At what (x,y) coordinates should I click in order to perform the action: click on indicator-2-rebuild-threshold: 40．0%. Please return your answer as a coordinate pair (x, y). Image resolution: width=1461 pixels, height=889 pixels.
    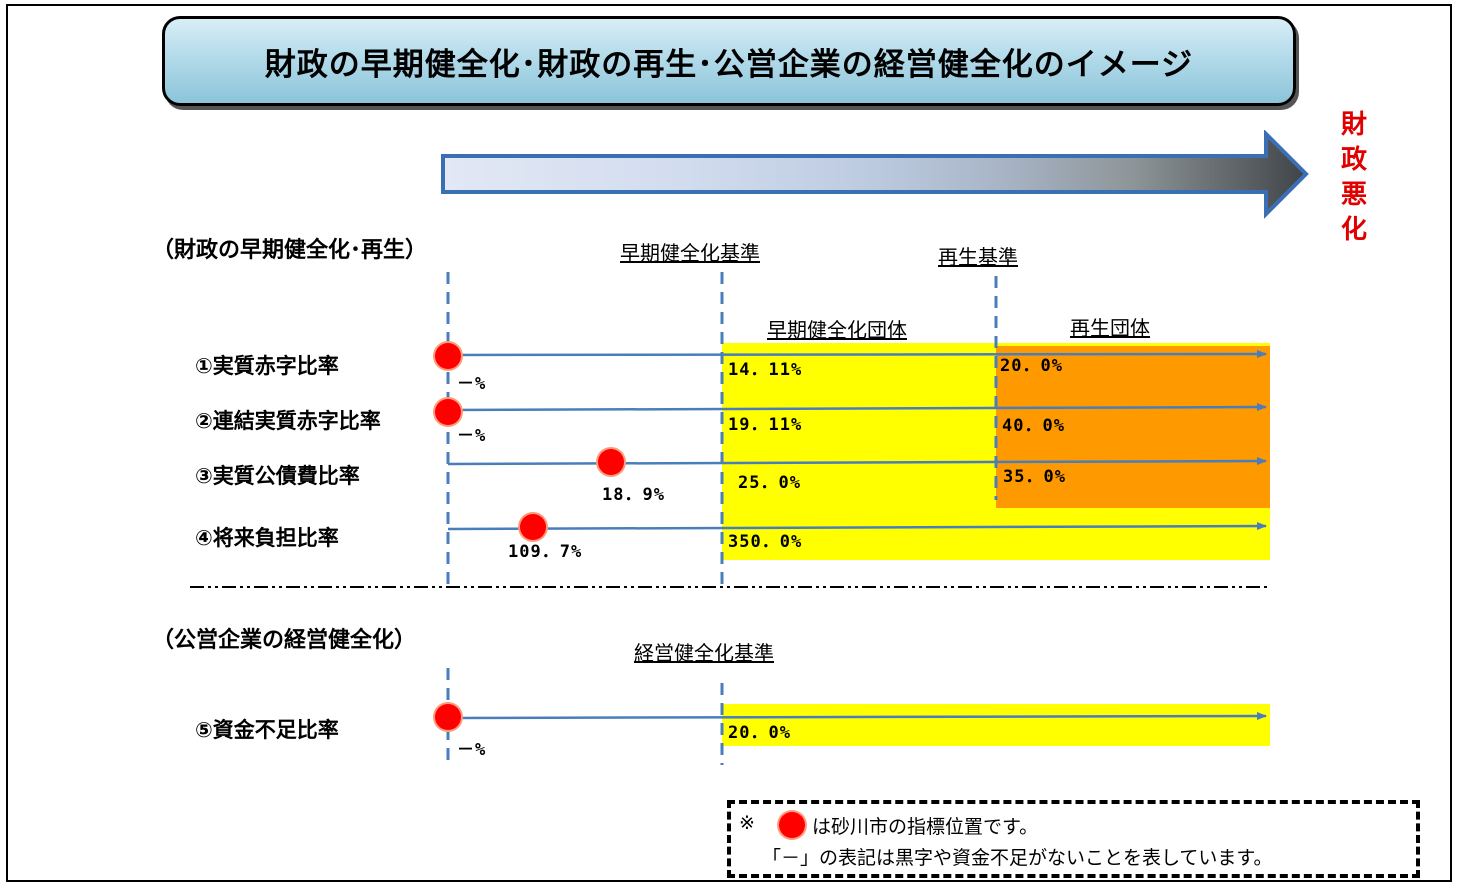
    Looking at the image, I should click on (1033, 426).